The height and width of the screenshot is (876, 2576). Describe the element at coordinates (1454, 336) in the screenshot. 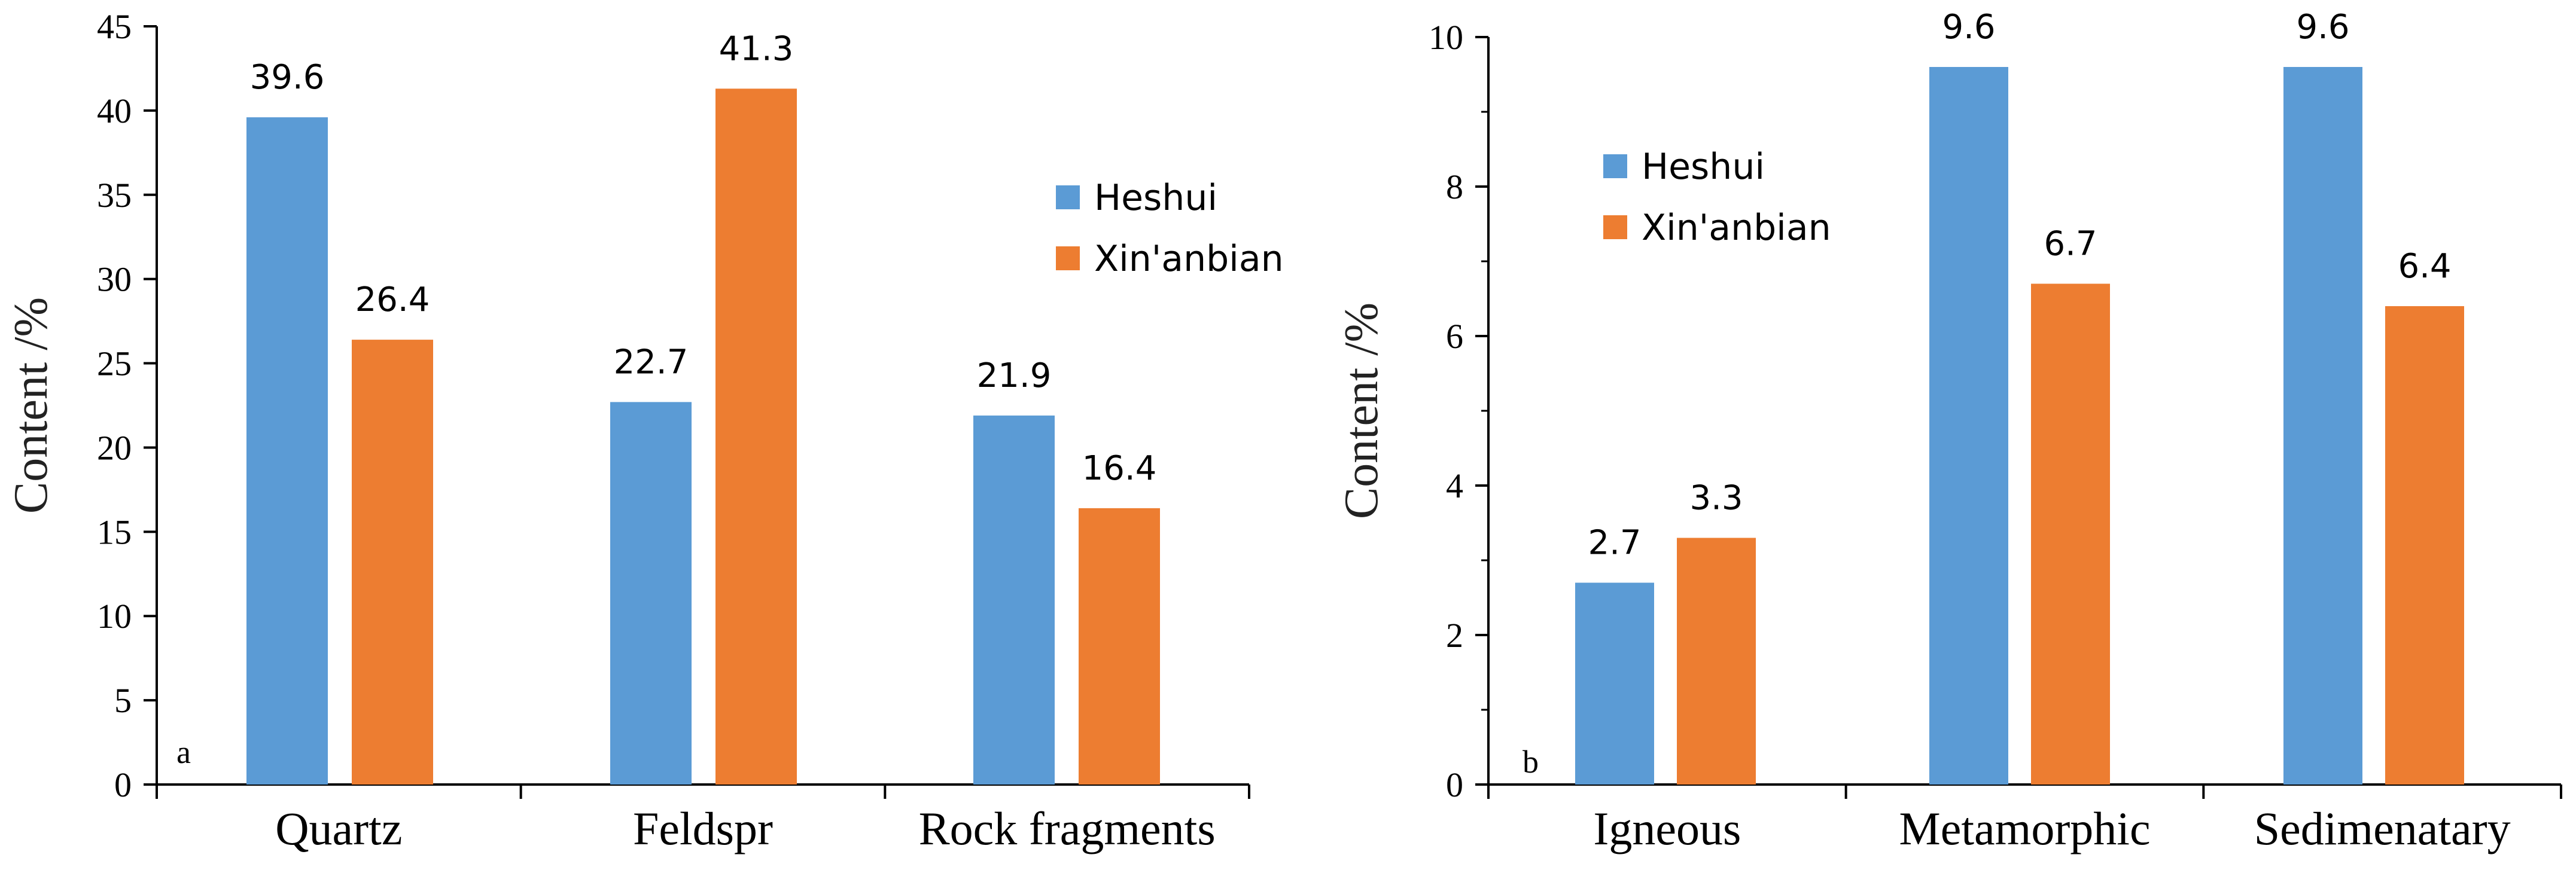

I see `y-tick-label: 6` at that location.